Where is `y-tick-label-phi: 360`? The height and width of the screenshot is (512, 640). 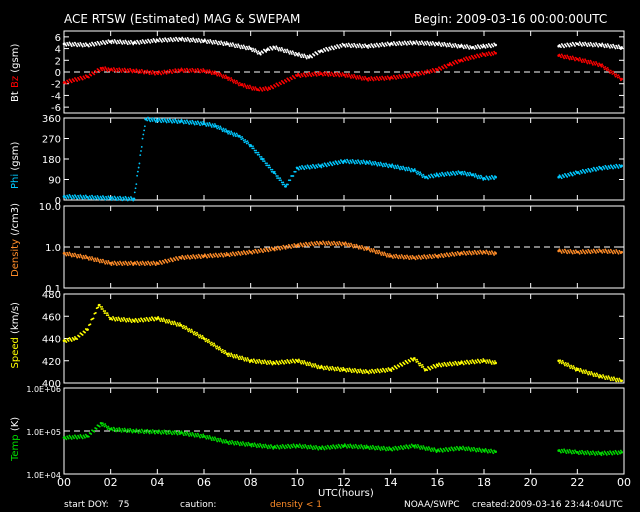
y-tick-label-phi: 360 is located at coordinates (51, 119).